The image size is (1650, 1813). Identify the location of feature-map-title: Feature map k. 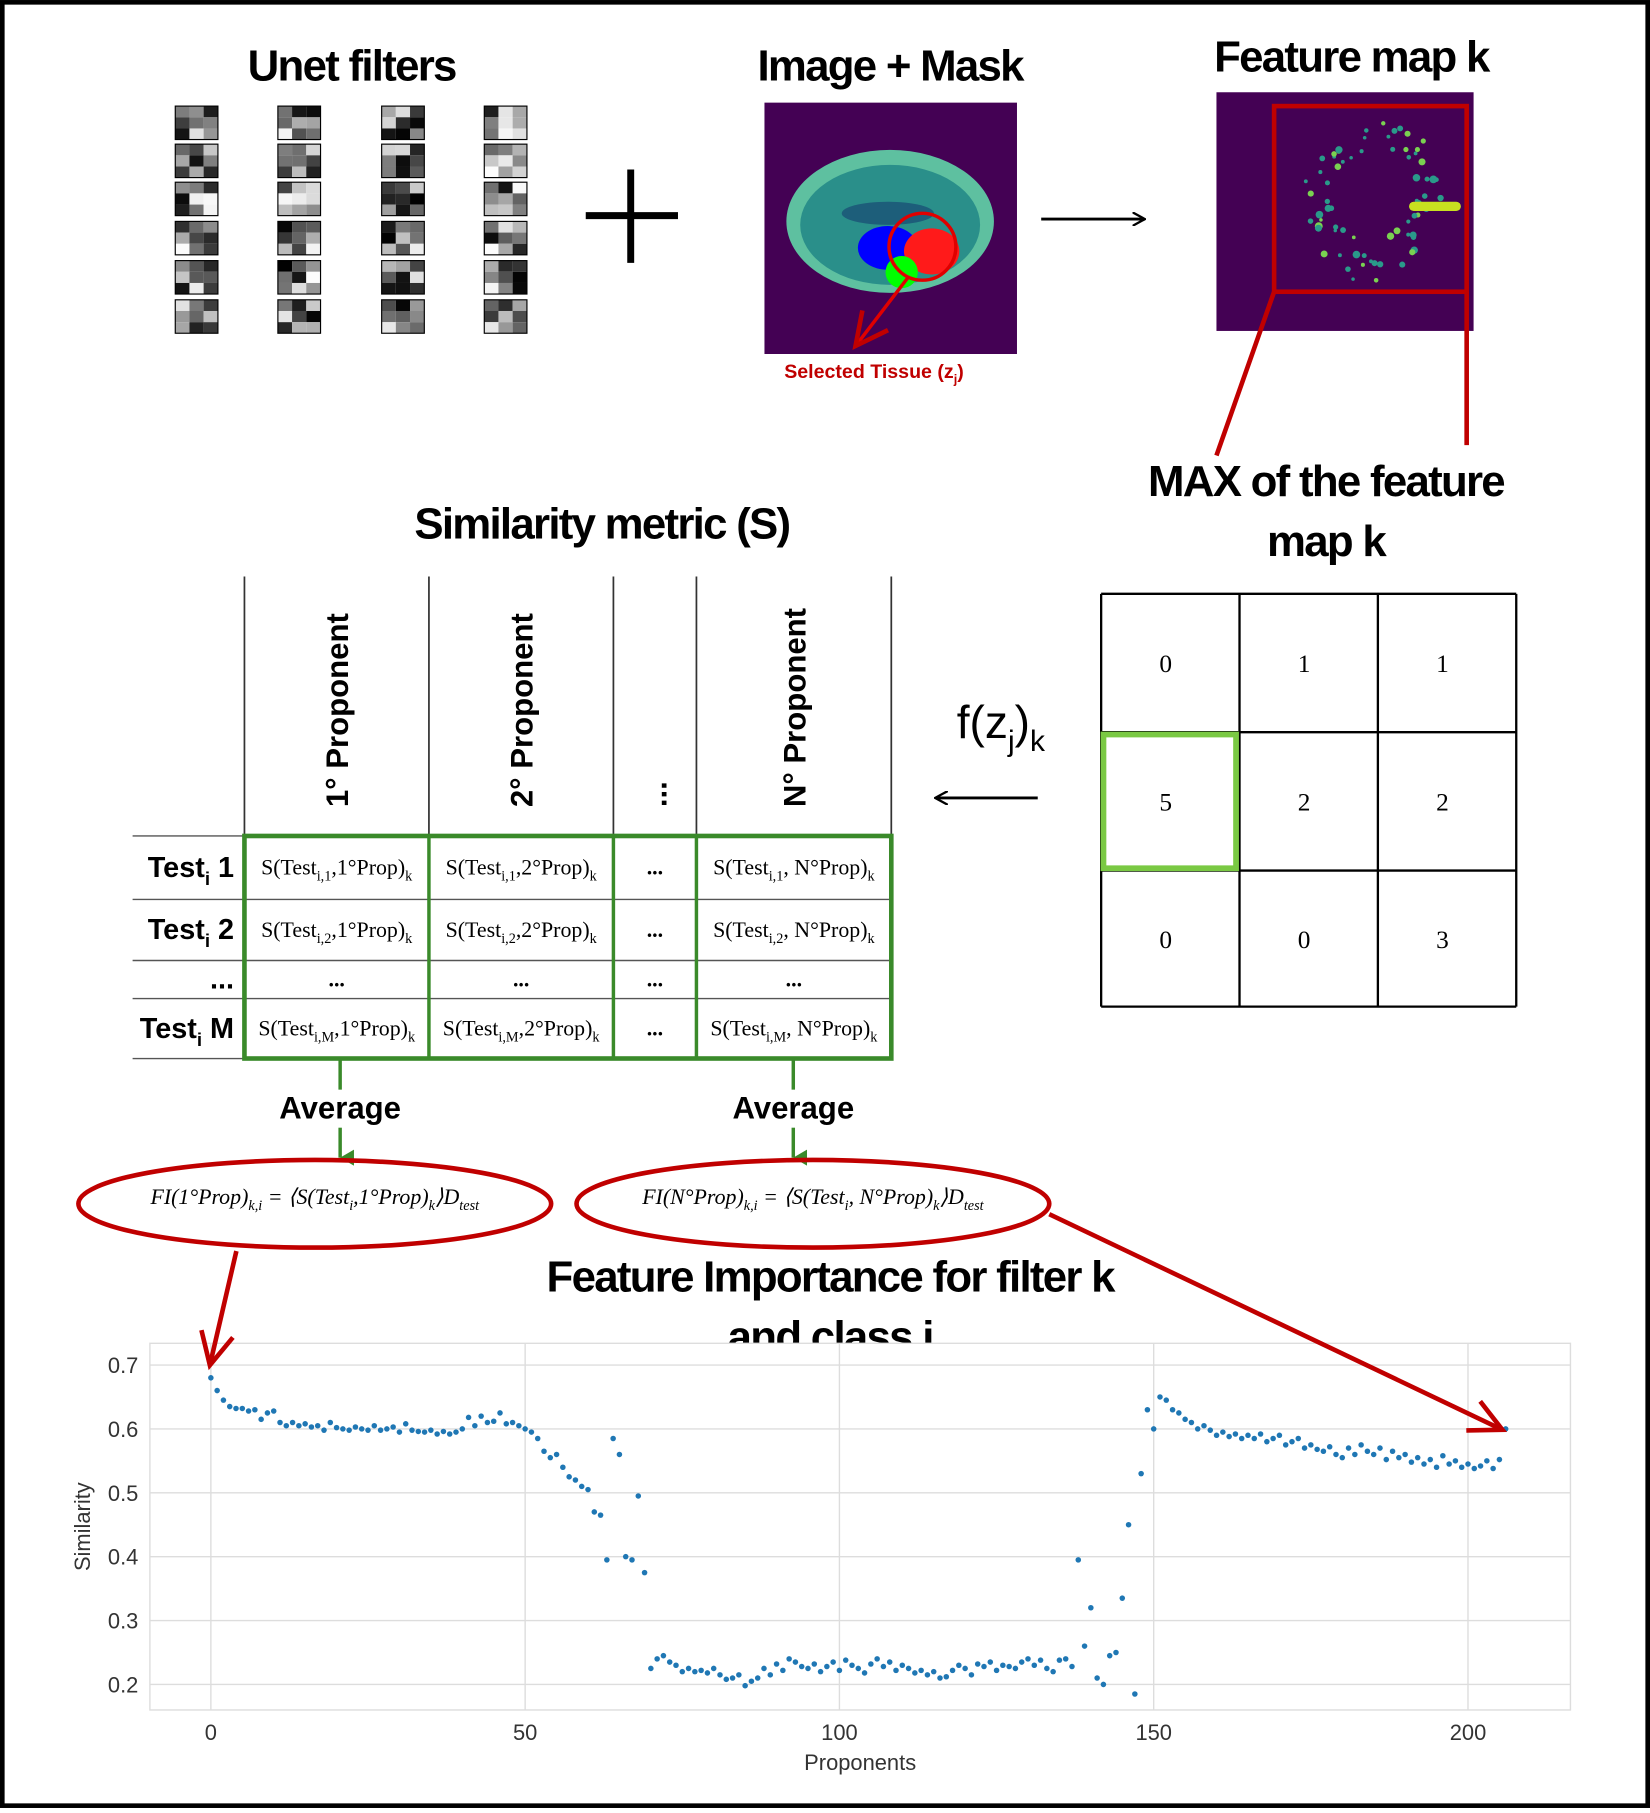
(1352, 57).